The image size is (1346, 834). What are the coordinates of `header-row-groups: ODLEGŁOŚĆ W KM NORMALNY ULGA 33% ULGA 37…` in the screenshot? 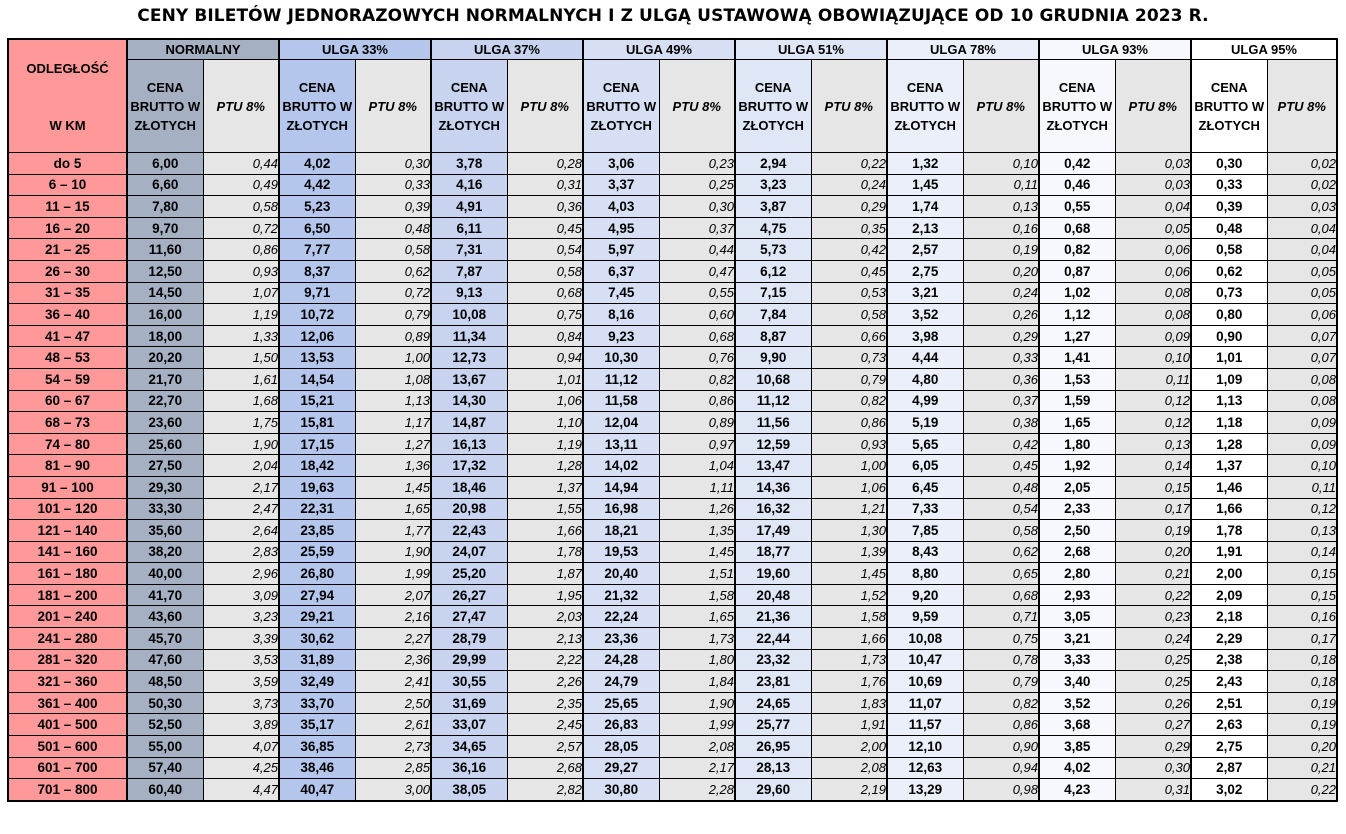 It's located at (672, 95).